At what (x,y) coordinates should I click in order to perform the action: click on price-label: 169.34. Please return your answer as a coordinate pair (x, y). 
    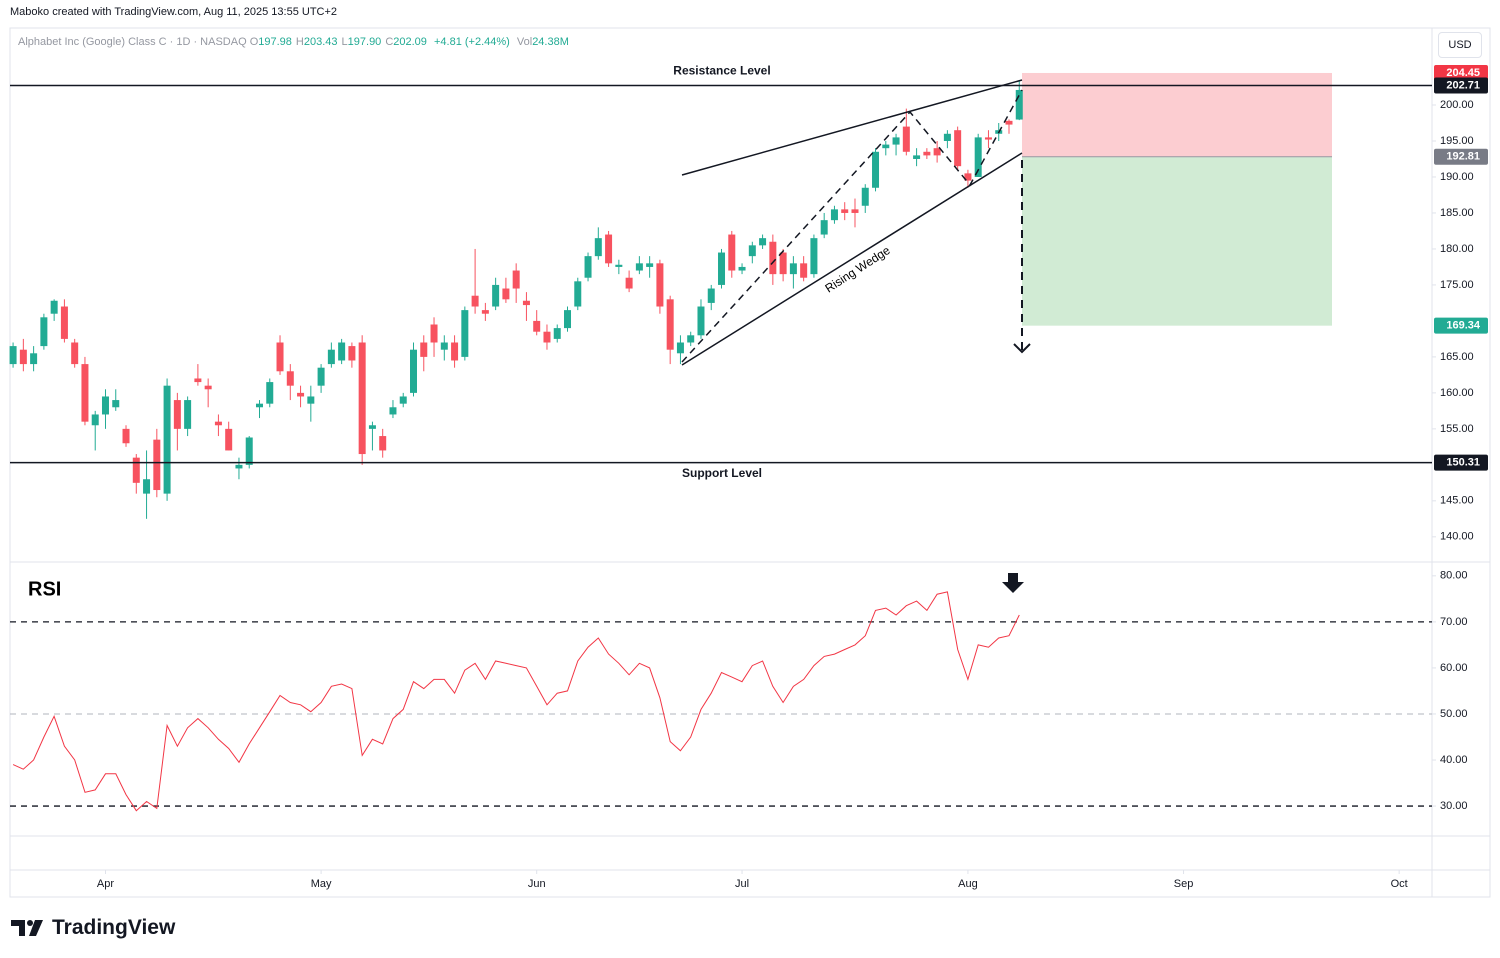
    Looking at the image, I should click on (1463, 326).